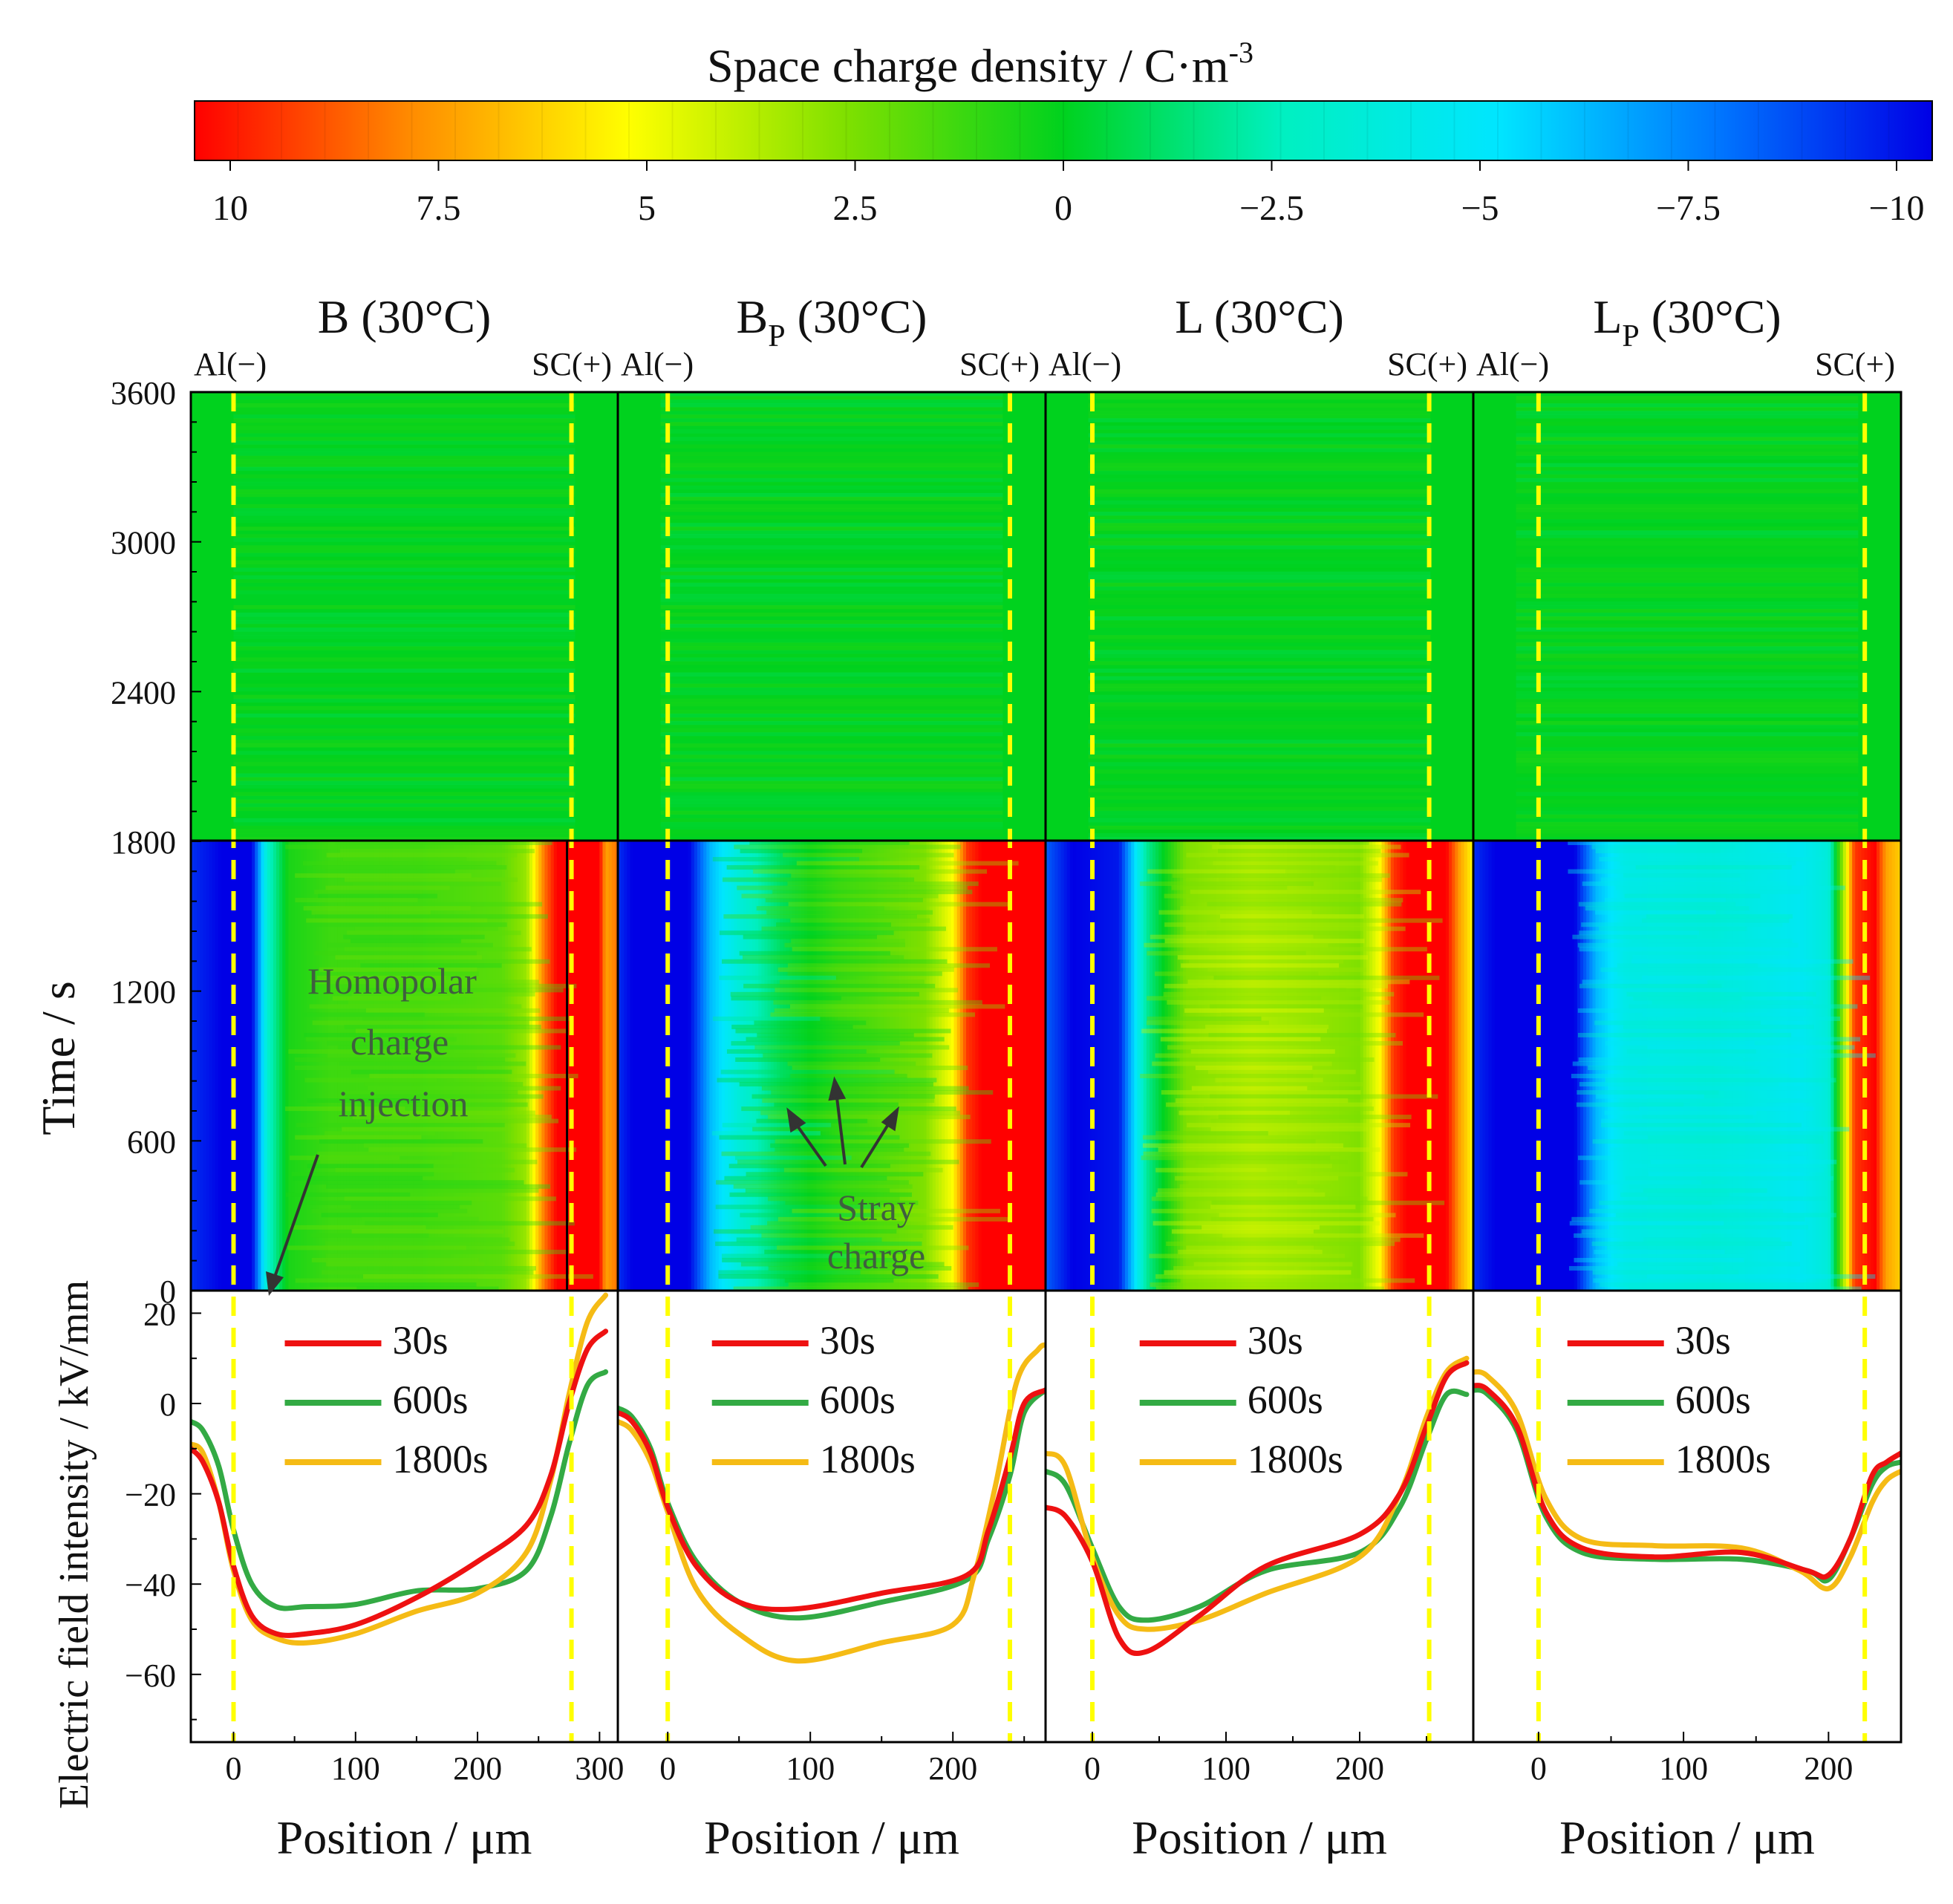 Image resolution: width=1953 pixels, height=1904 pixels. Describe the element at coordinates (1259, 1838) in the screenshot. I see `x-axis-label: Position / μm` at that location.